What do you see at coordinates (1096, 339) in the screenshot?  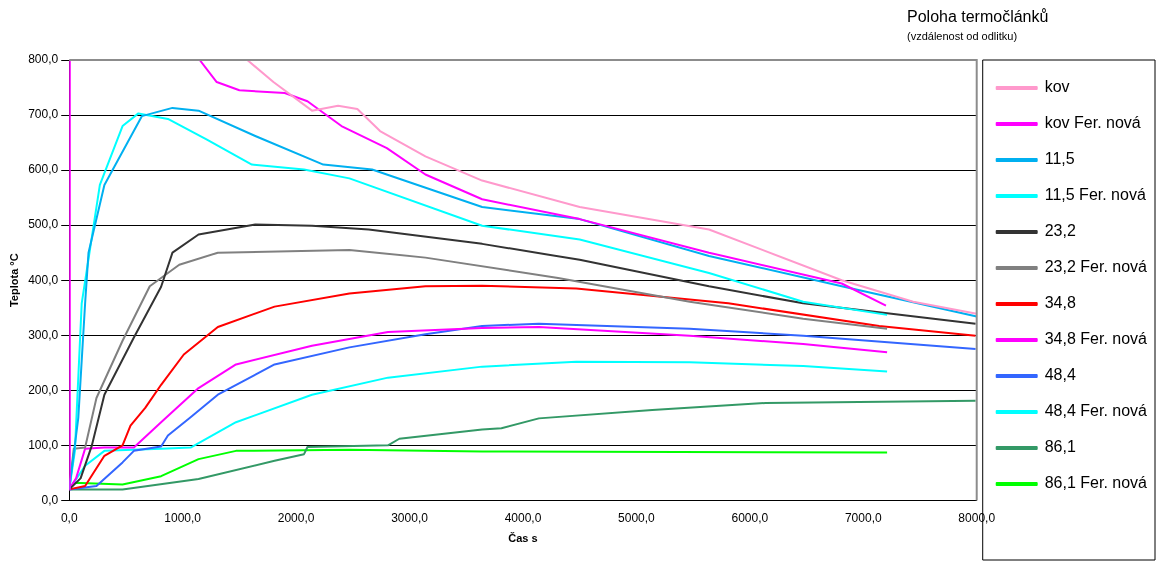 I see `legend-label: 34,8 Fer. nová` at bounding box center [1096, 339].